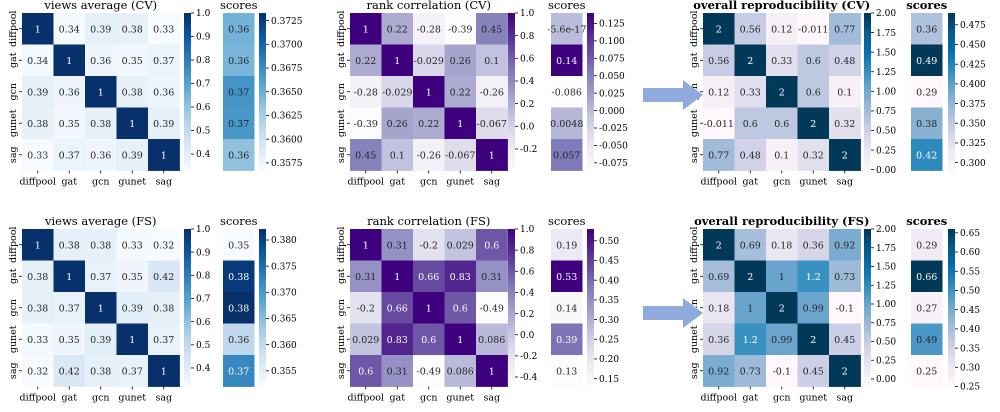 This screenshot has height=412, width=1000. I want to click on cv-views-cell-label: 0.38, so click(132, 29).